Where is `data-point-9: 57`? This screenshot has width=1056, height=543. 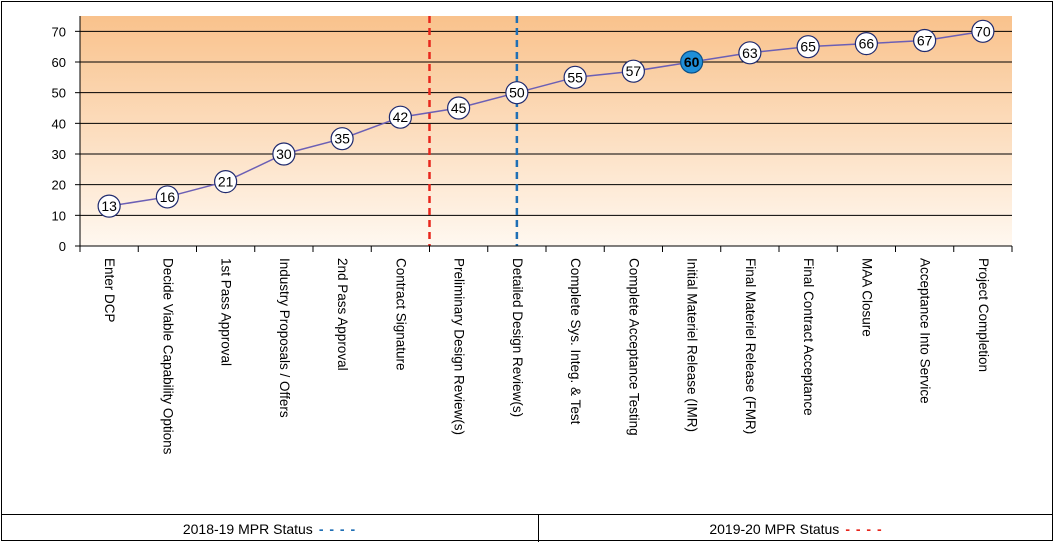 data-point-9: 57 is located at coordinates (633, 71).